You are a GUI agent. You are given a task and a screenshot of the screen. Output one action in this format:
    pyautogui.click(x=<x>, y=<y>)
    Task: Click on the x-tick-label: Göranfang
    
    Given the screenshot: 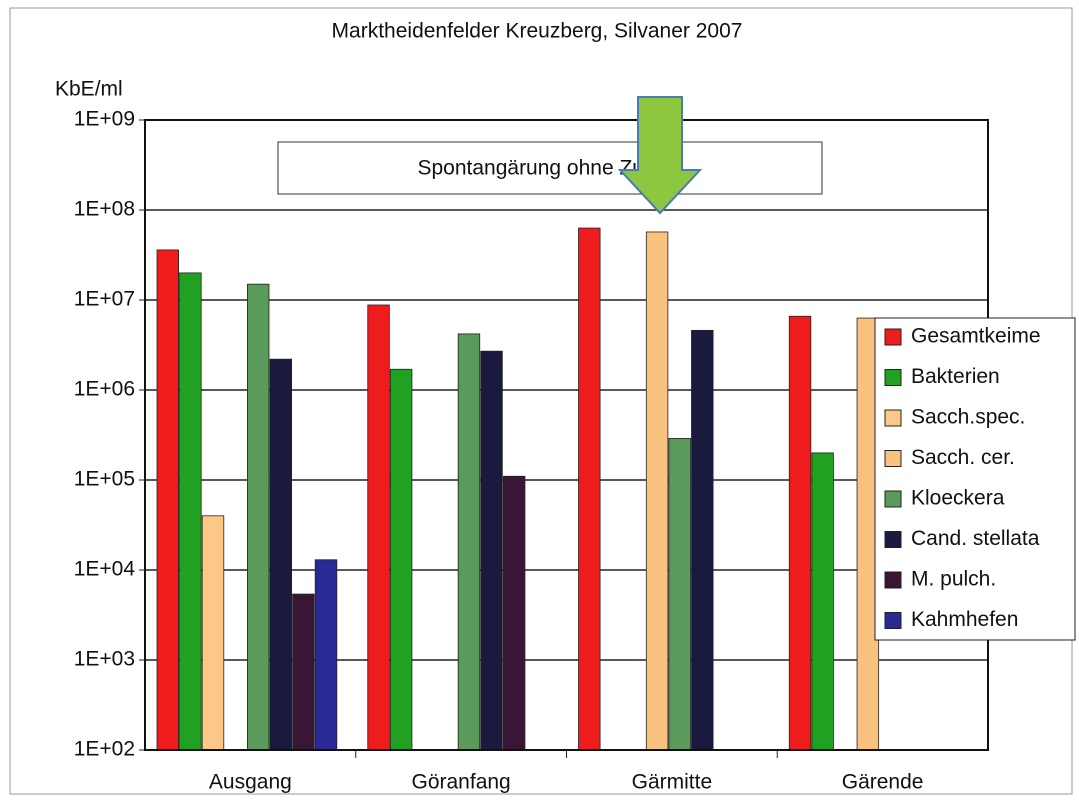 What is the action you would take?
    pyautogui.click(x=461, y=782)
    